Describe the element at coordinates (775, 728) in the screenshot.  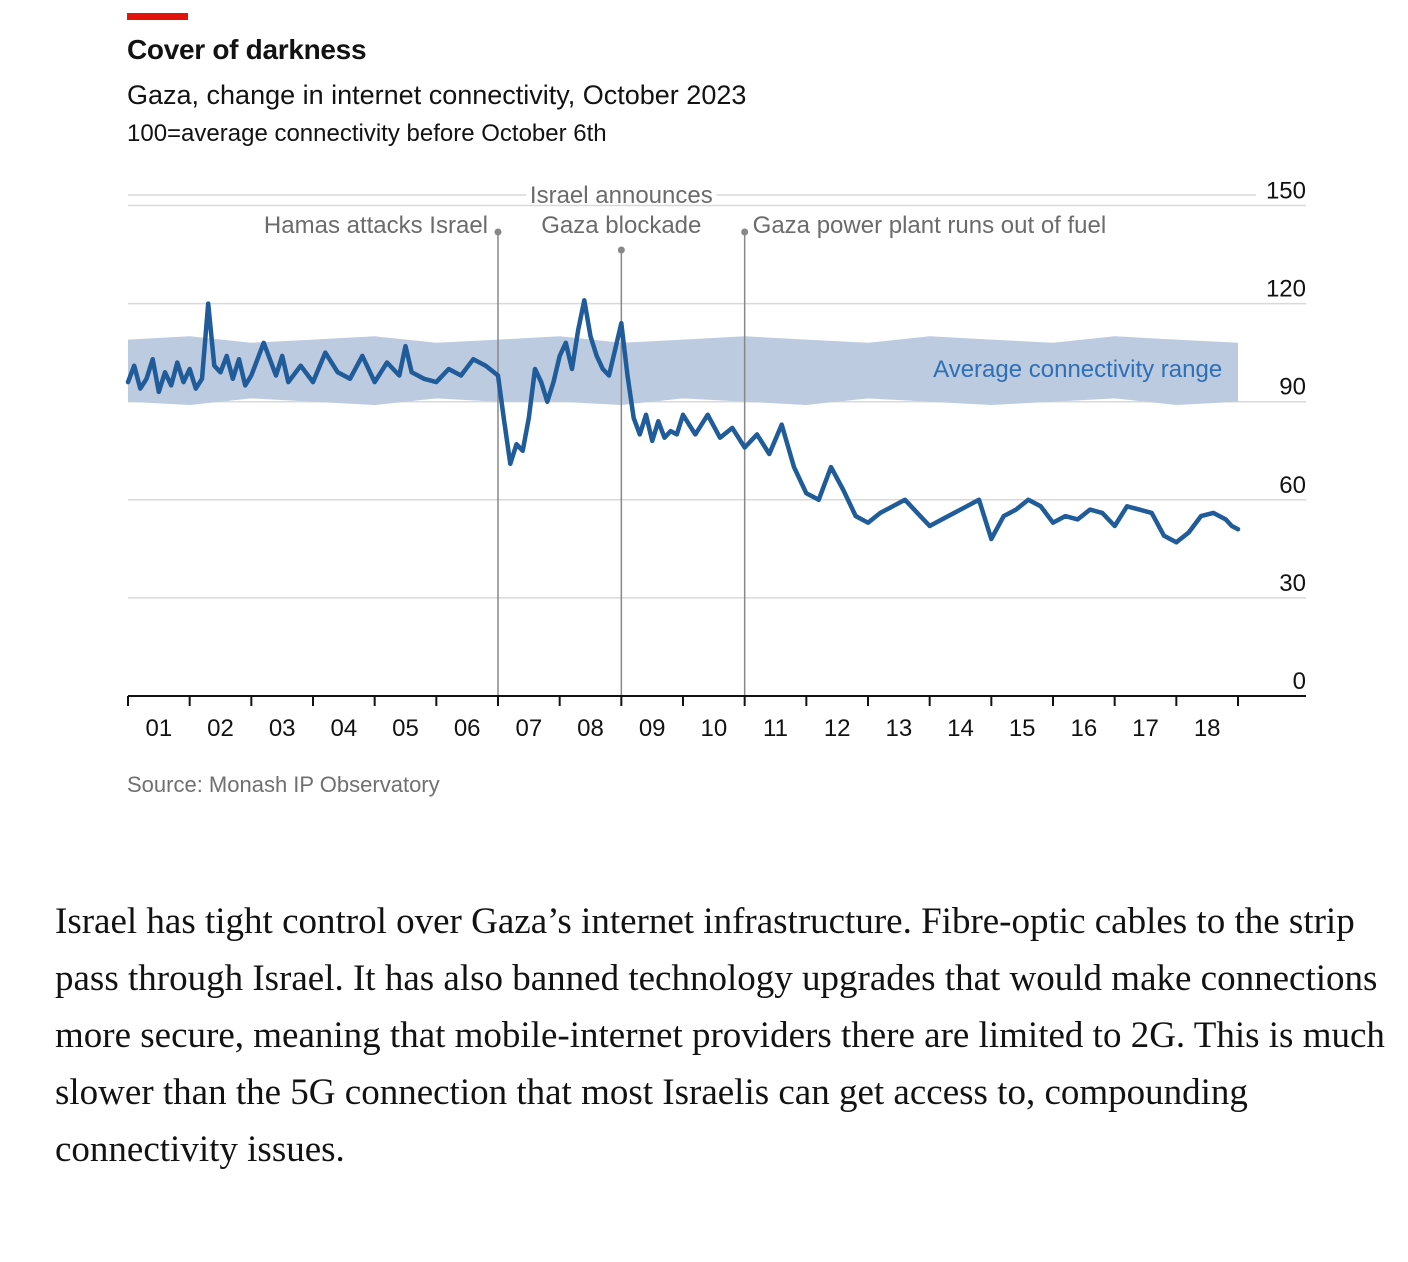
I see `x-tick-label-11: 11` at that location.